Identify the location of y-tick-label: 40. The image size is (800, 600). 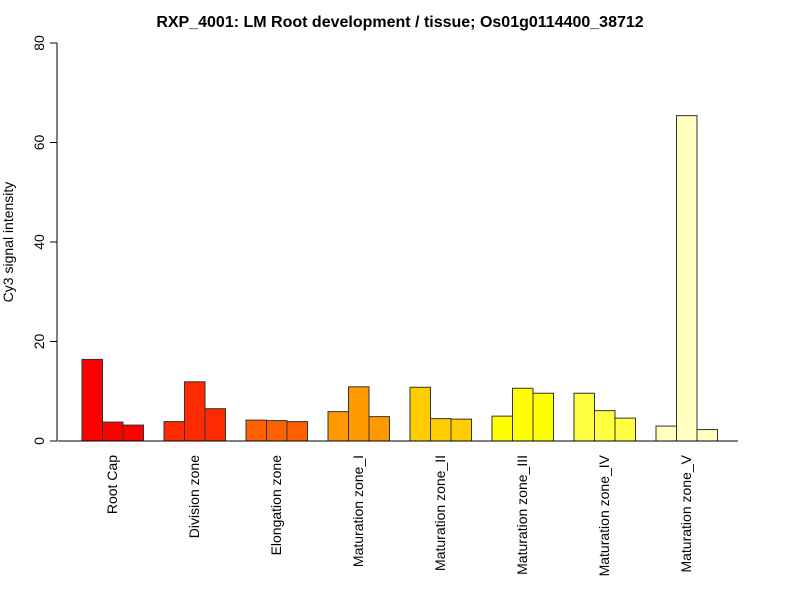
(39, 242).